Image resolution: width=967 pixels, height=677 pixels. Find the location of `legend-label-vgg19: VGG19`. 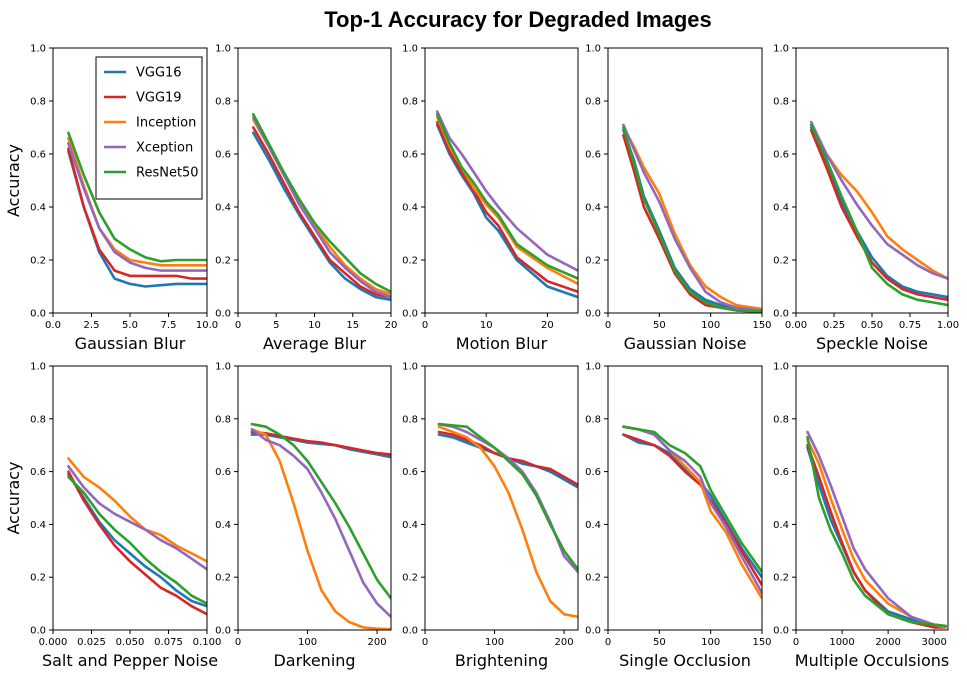

legend-label-vgg19: VGG19 is located at coordinates (159, 98).